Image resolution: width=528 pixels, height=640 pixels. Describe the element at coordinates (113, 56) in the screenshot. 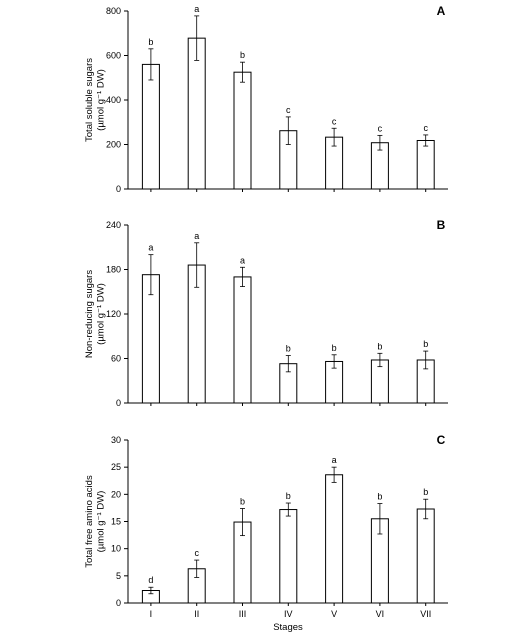

I see `y-tick-label: 600` at that location.